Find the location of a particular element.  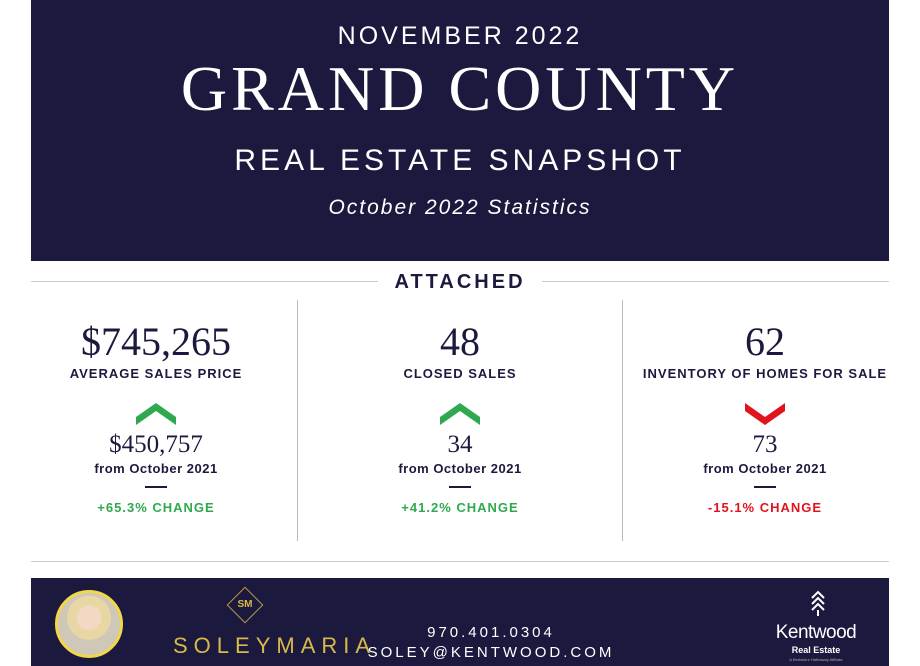

arrow-down-icon is located at coordinates (765, 414).